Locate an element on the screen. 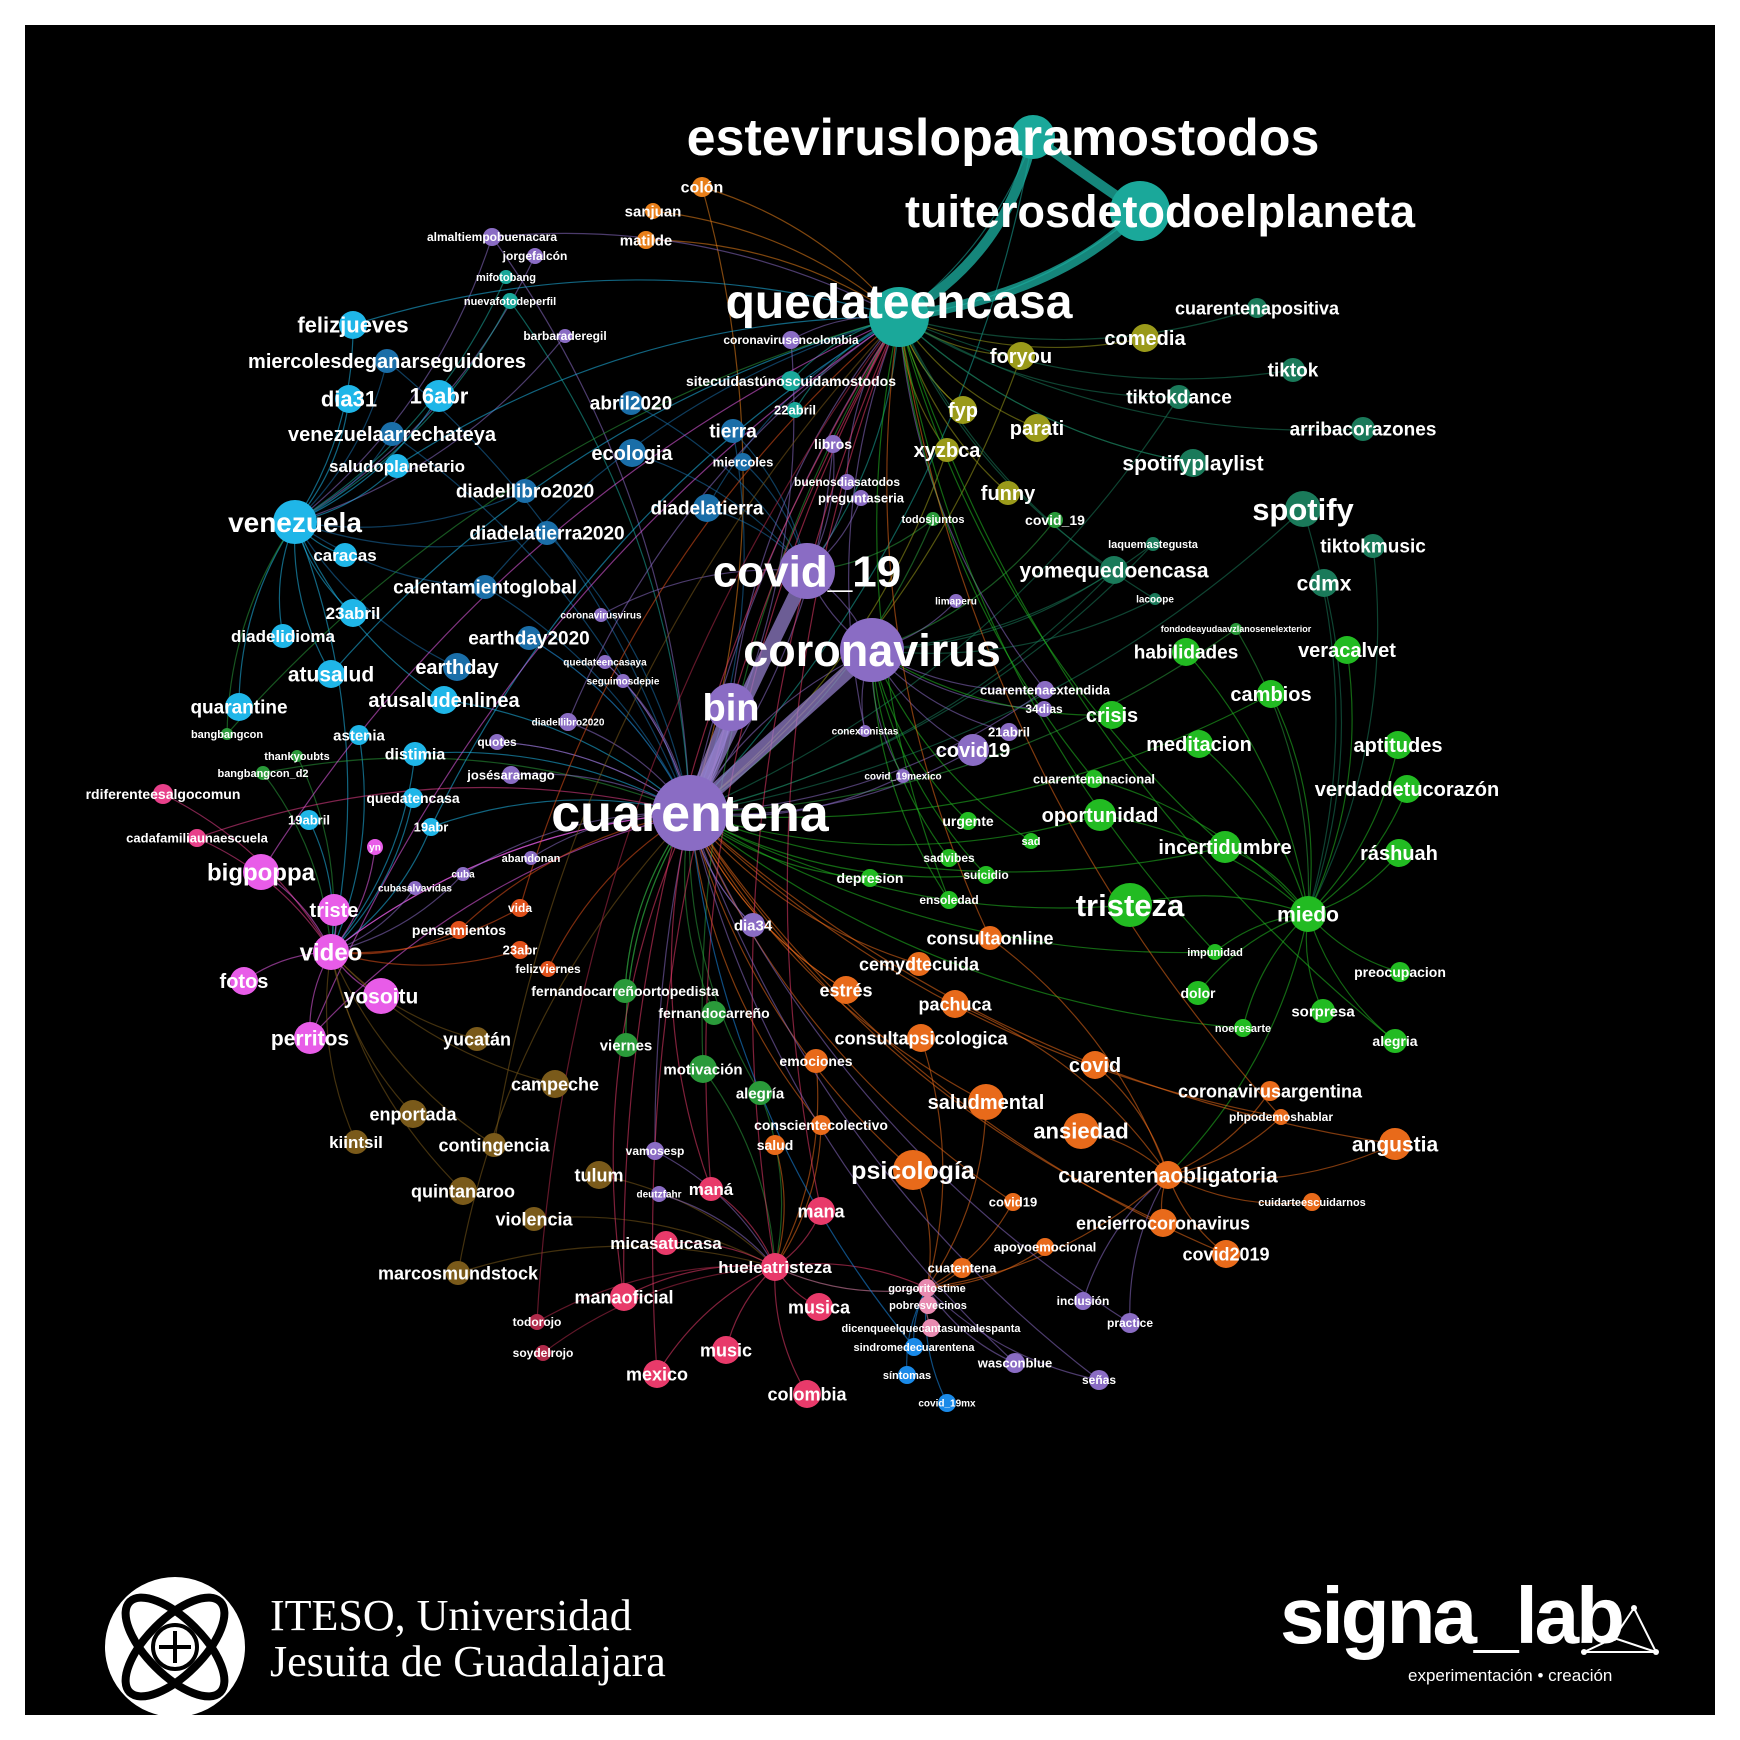 This screenshot has height=1740, width=1740. node-label: micasatucasa is located at coordinates (666, 1243).